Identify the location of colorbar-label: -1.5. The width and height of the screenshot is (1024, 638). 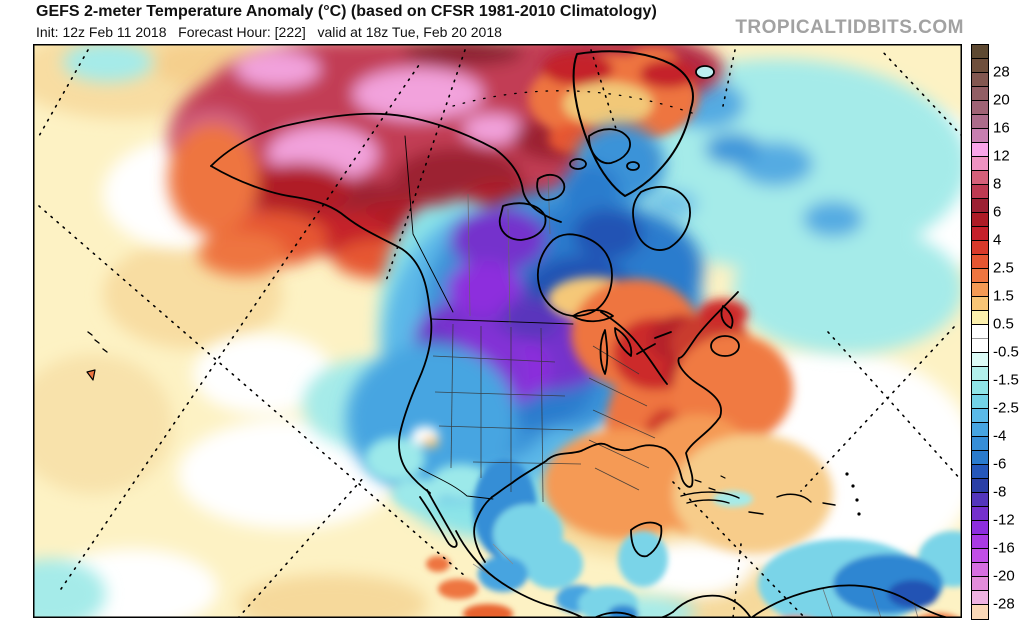
(1006, 380).